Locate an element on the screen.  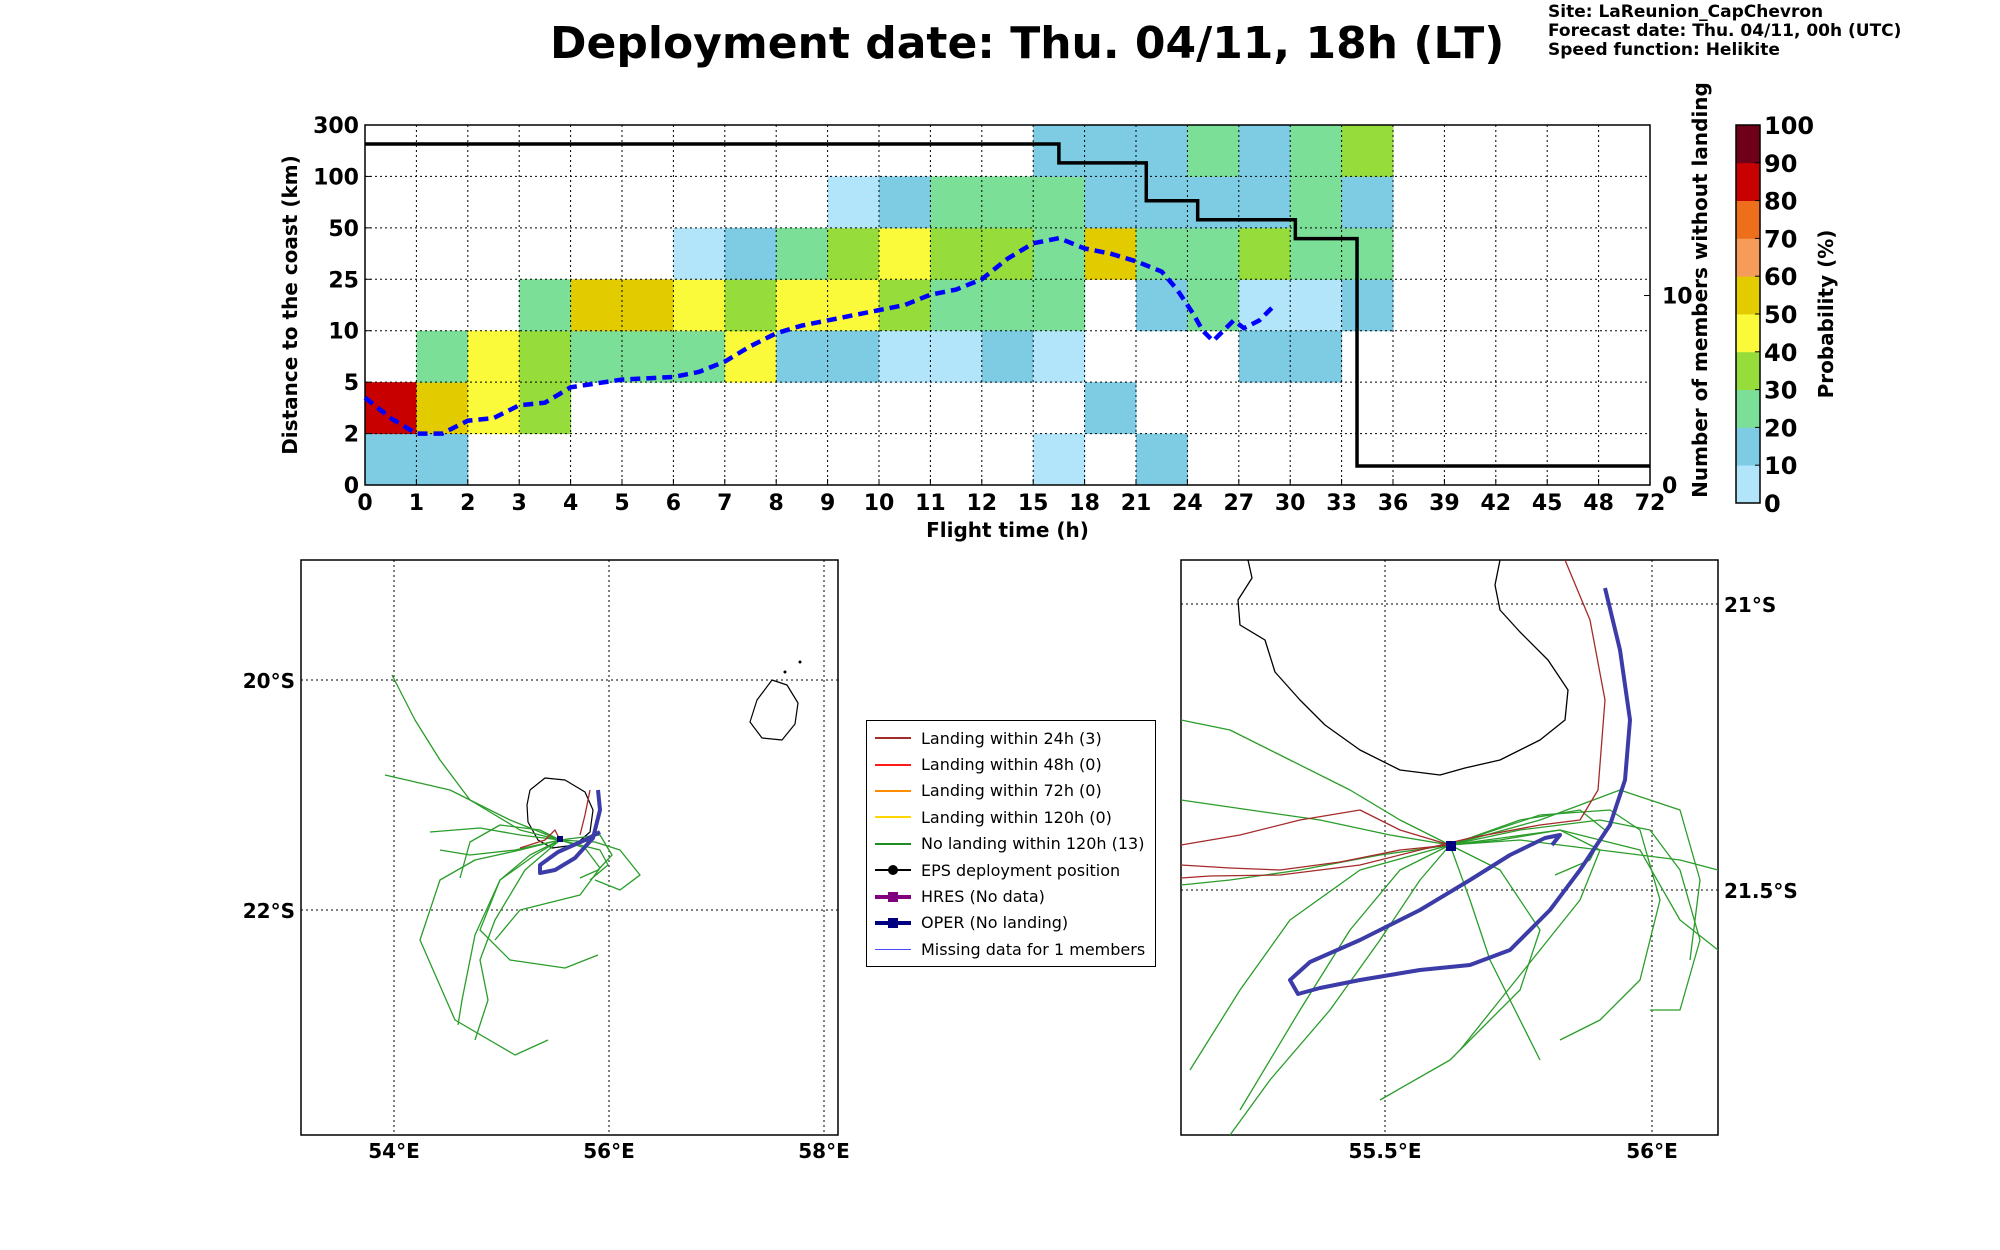
y-tick-label: 10 is located at coordinates (343, 332).